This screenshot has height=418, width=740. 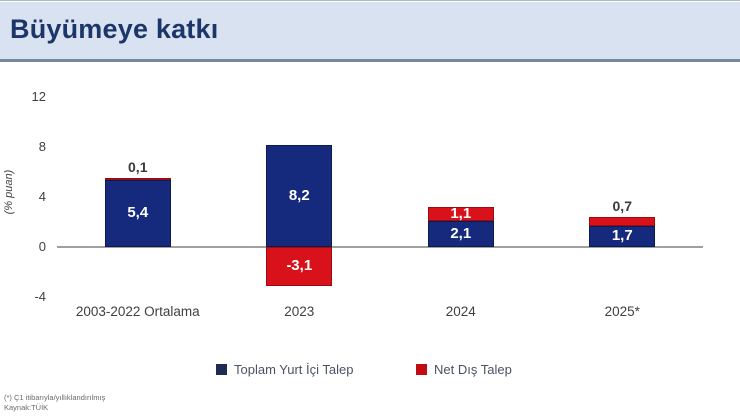 I want to click on y-axis-tick--4: -4, so click(x=40, y=296).